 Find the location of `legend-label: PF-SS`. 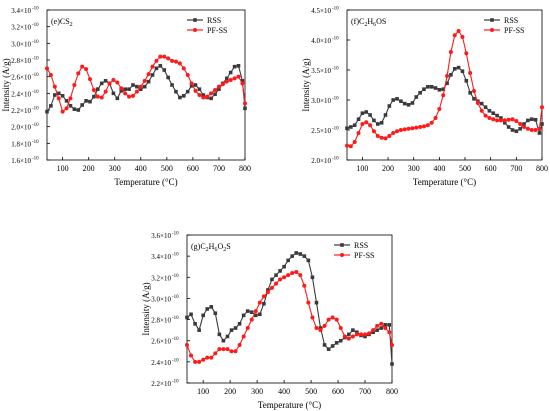

legend-label: PF-SS is located at coordinates (514, 30).